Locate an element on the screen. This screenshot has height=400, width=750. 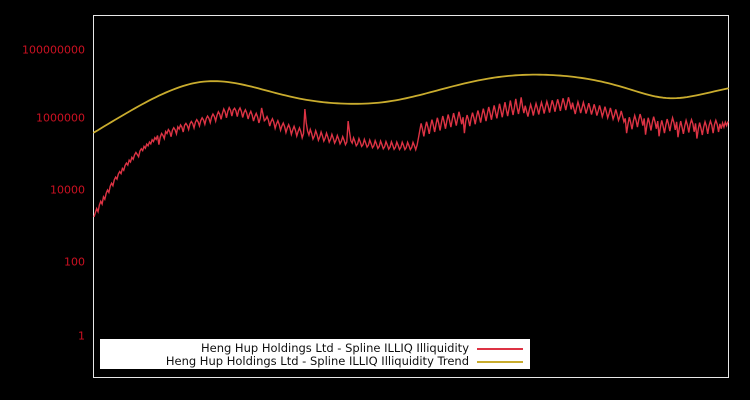
legend-swatch-illiquidity is located at coordinates (500, 348).